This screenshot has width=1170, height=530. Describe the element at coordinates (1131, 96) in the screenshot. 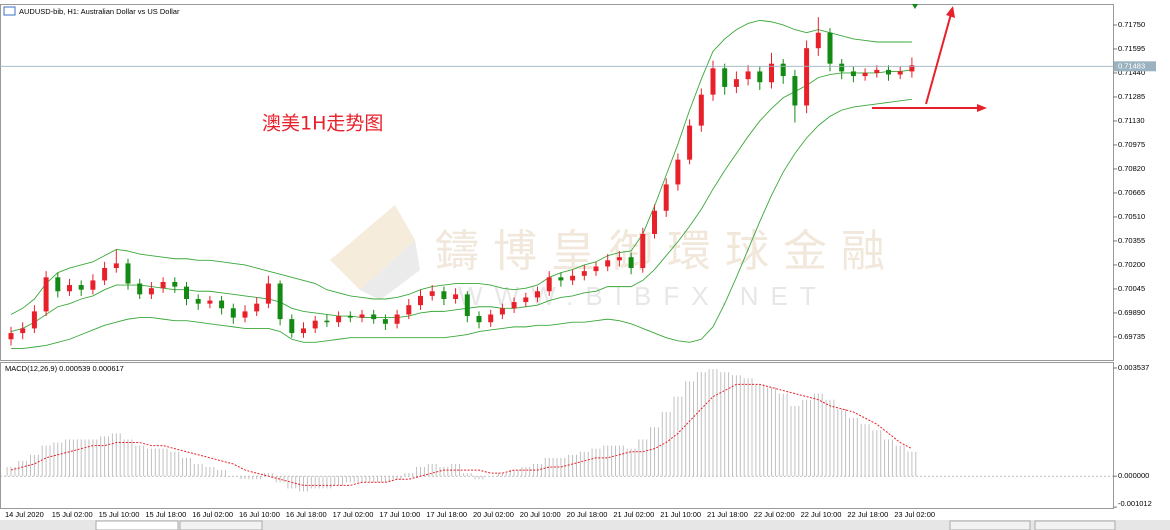

I see `y-tick-label: 0.71285` at that location.